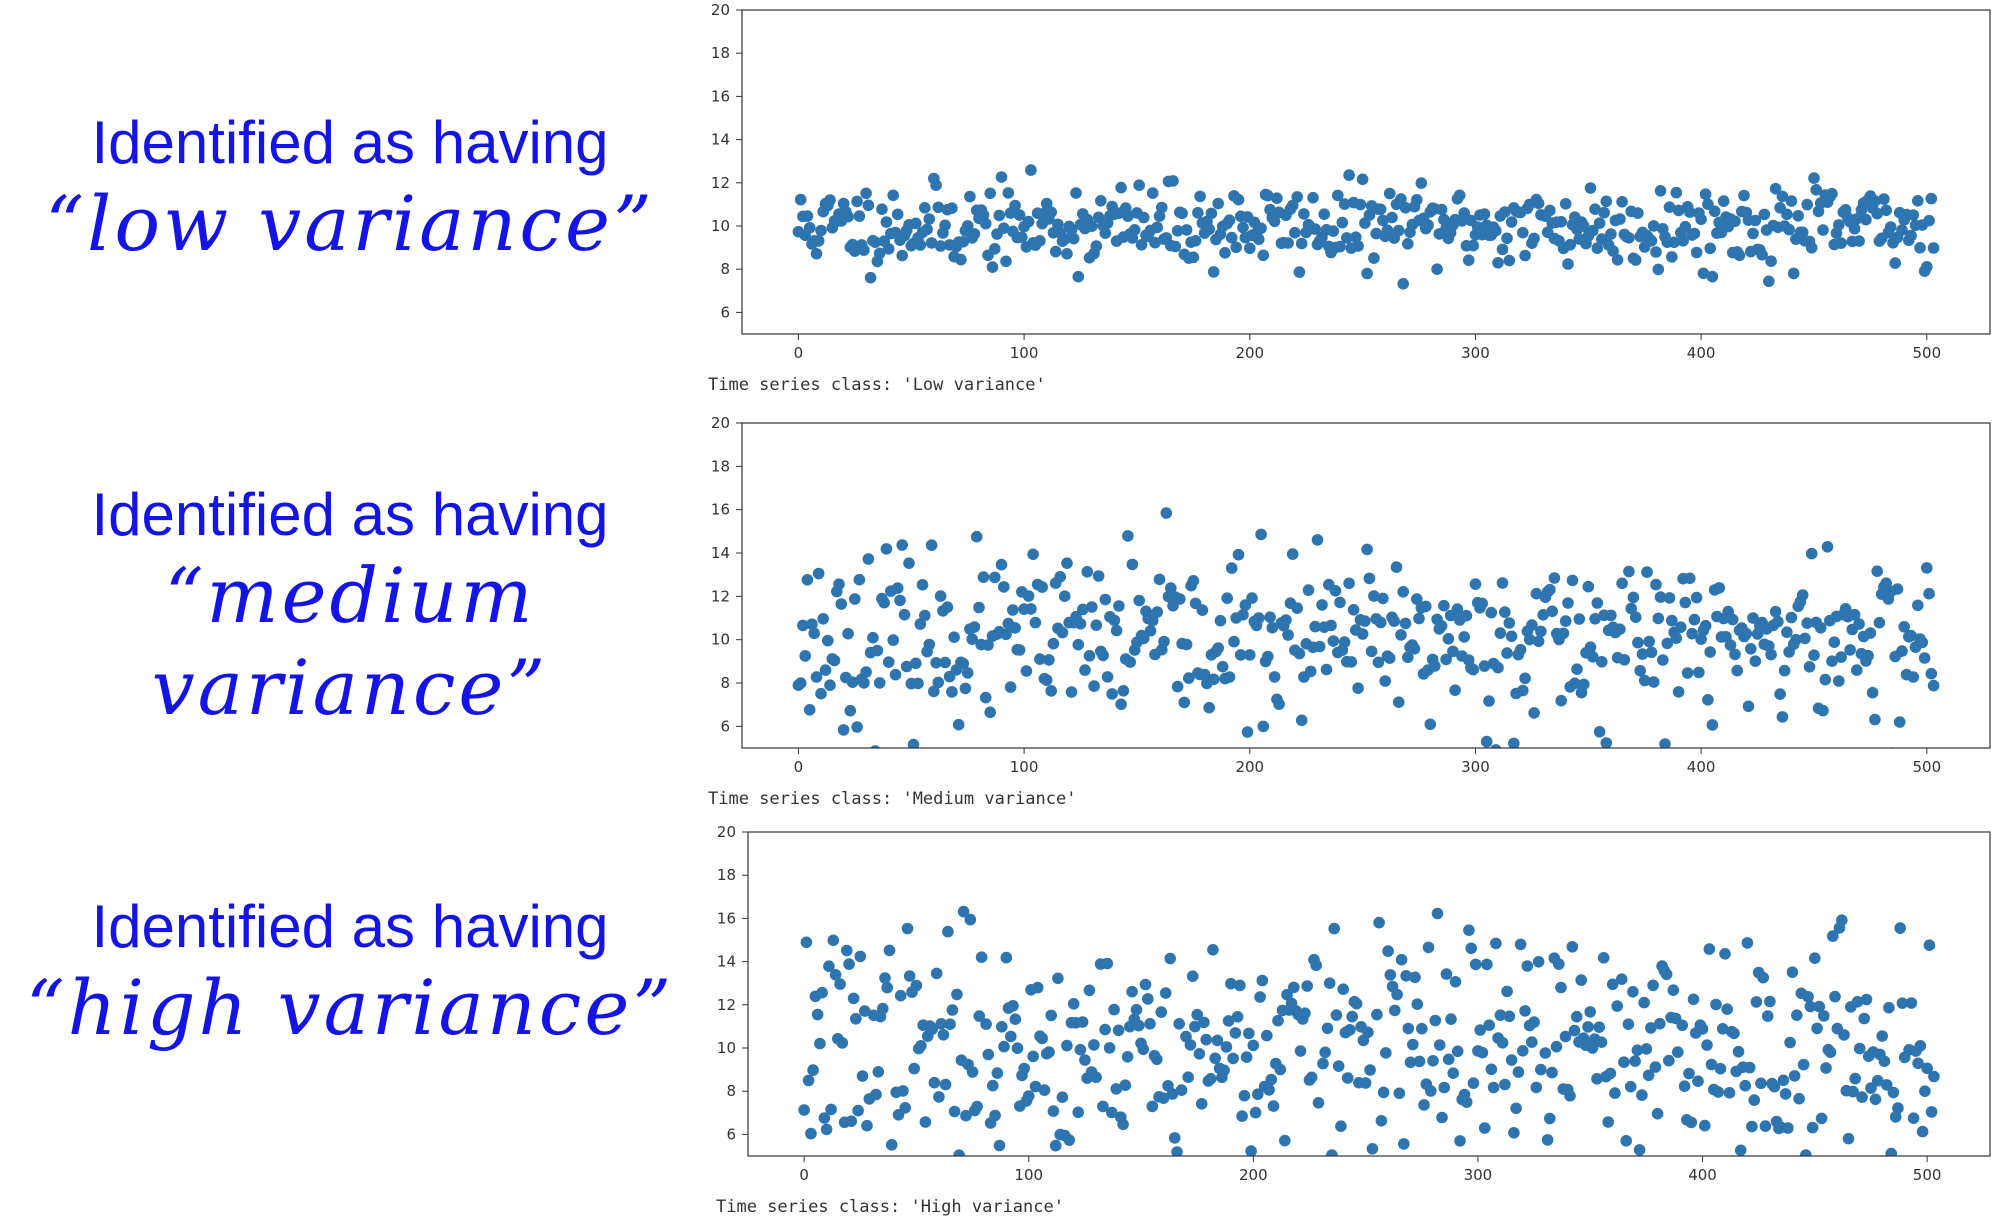 The height and width of the screenshot is (1220, 2000). What do you see at coordinates (1475, 767) in the screenshot?
I see `x-tick-label: 300` at bounding box center [1475, 767].